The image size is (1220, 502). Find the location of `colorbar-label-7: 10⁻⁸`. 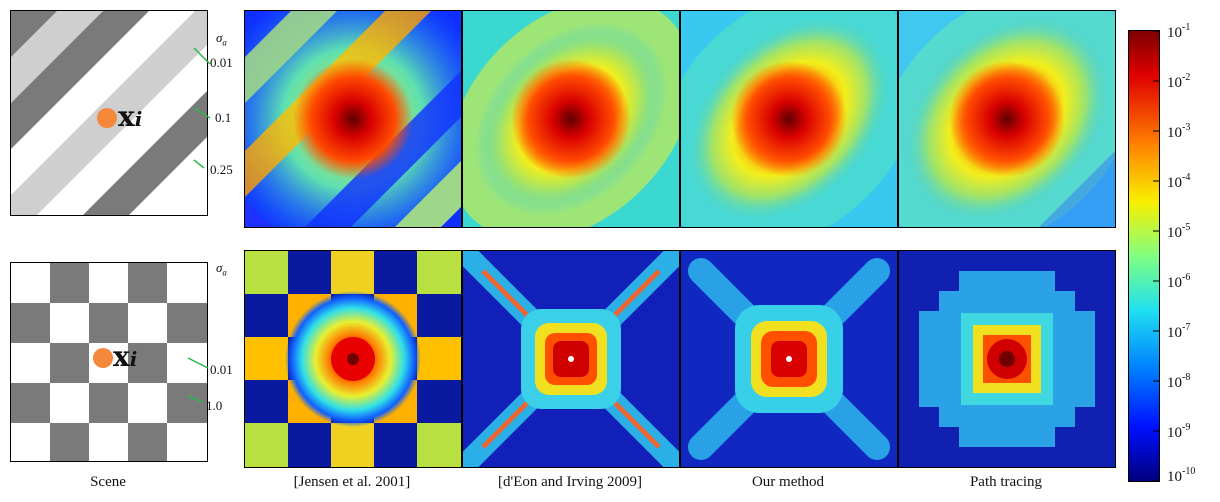

colorbar-label-7: 10⁻⁸ is located at coordinates (1179, 381).